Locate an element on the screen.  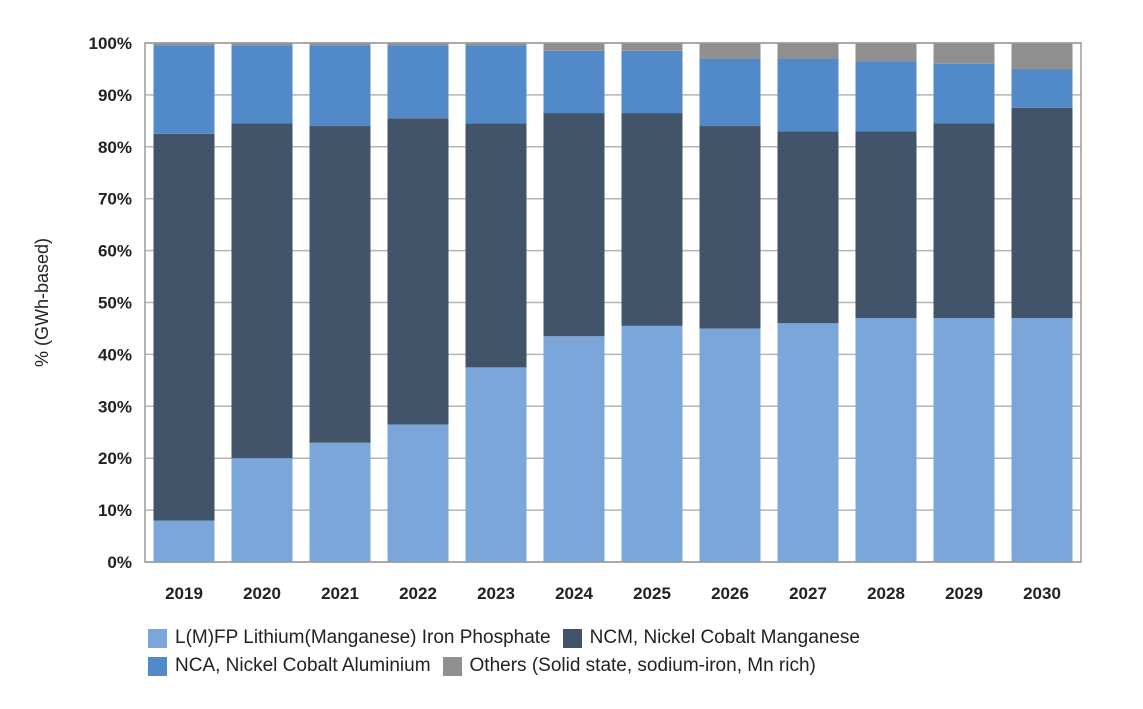
legend-swatch-others is located at coordinates (452, 666).